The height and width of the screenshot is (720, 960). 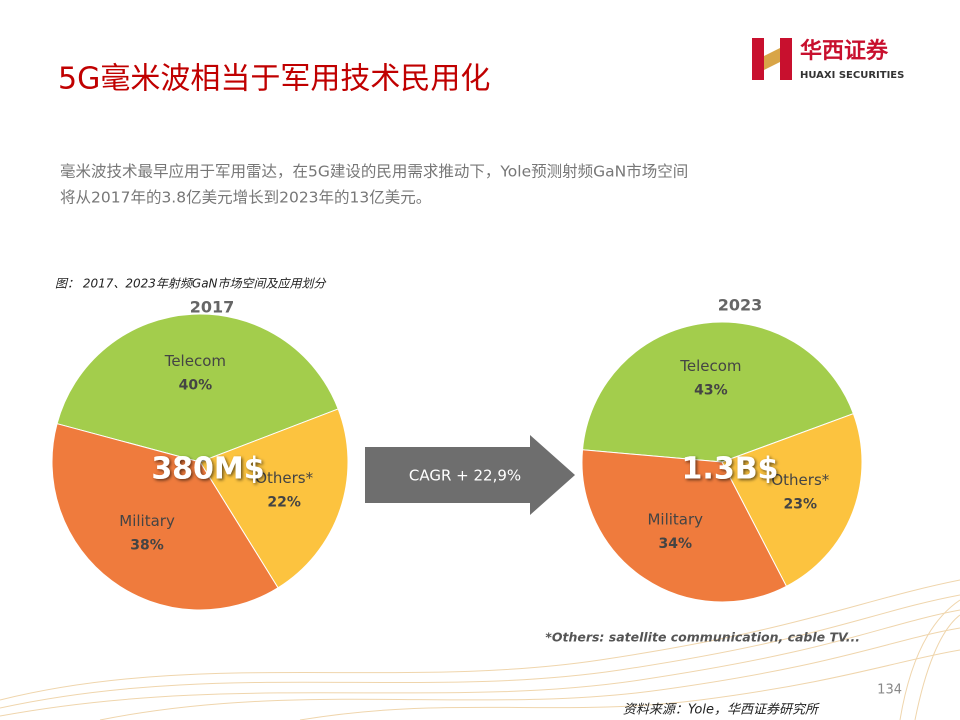 I want to click on chart-title: 2023, so click(x=740, y=305).